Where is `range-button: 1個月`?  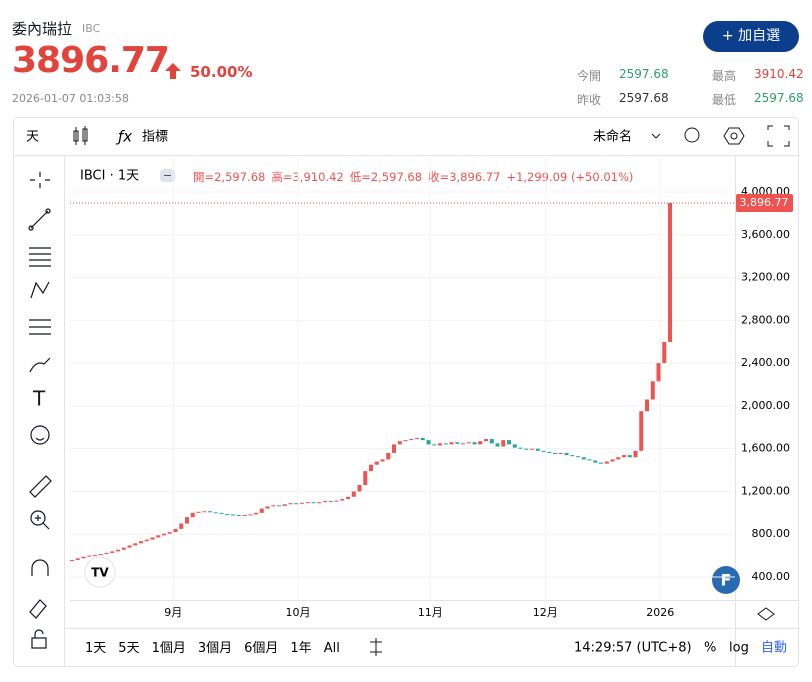
range-button: 1個月 is located at coordinates (169, 648).